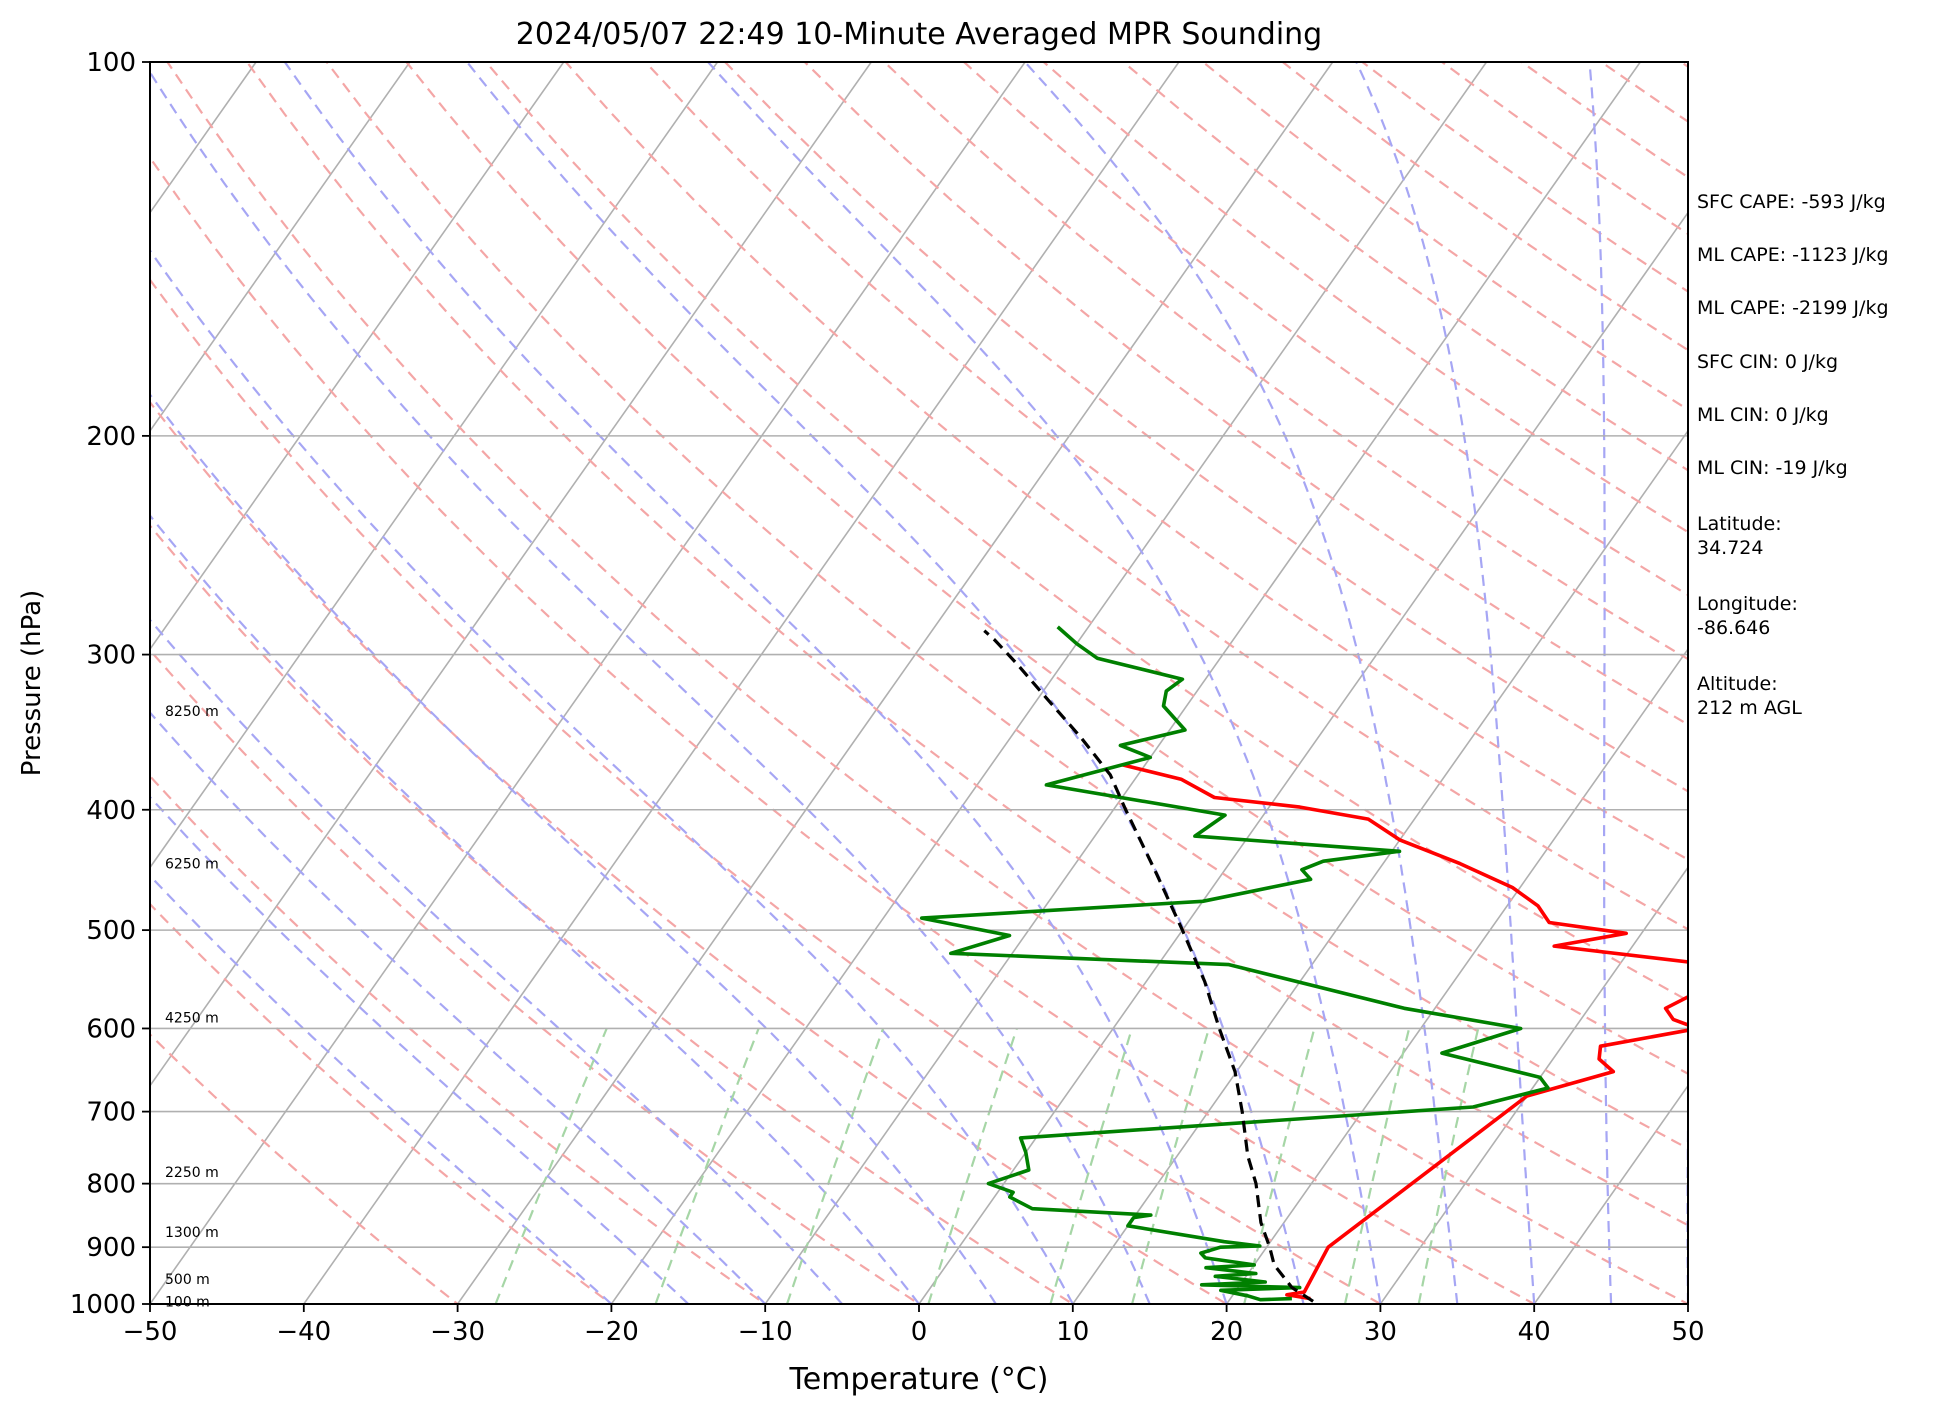 The width and height of the screenshot is (1933, 1406). Describe the element at coordinates (111, 1029) in the screenshot. I see `y-tick-label: 600` at that location.